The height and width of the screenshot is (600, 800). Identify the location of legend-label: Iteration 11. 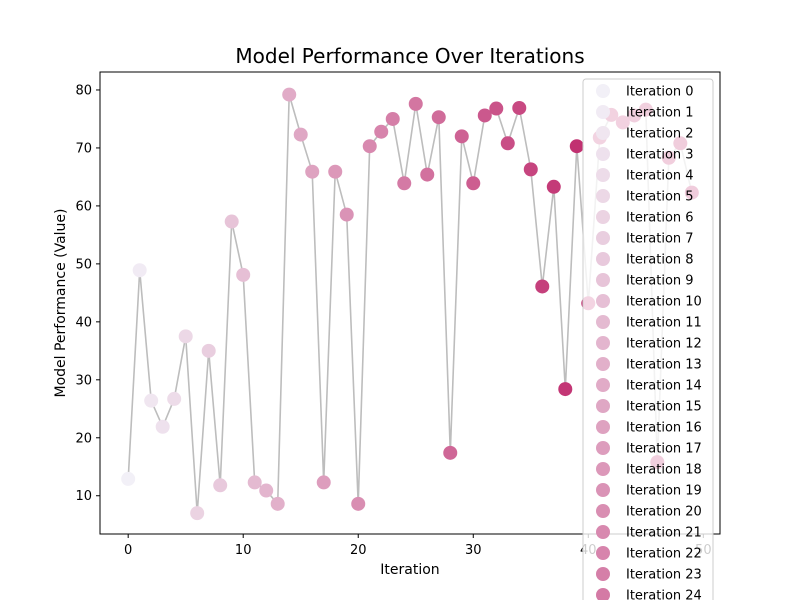
(664, 323).